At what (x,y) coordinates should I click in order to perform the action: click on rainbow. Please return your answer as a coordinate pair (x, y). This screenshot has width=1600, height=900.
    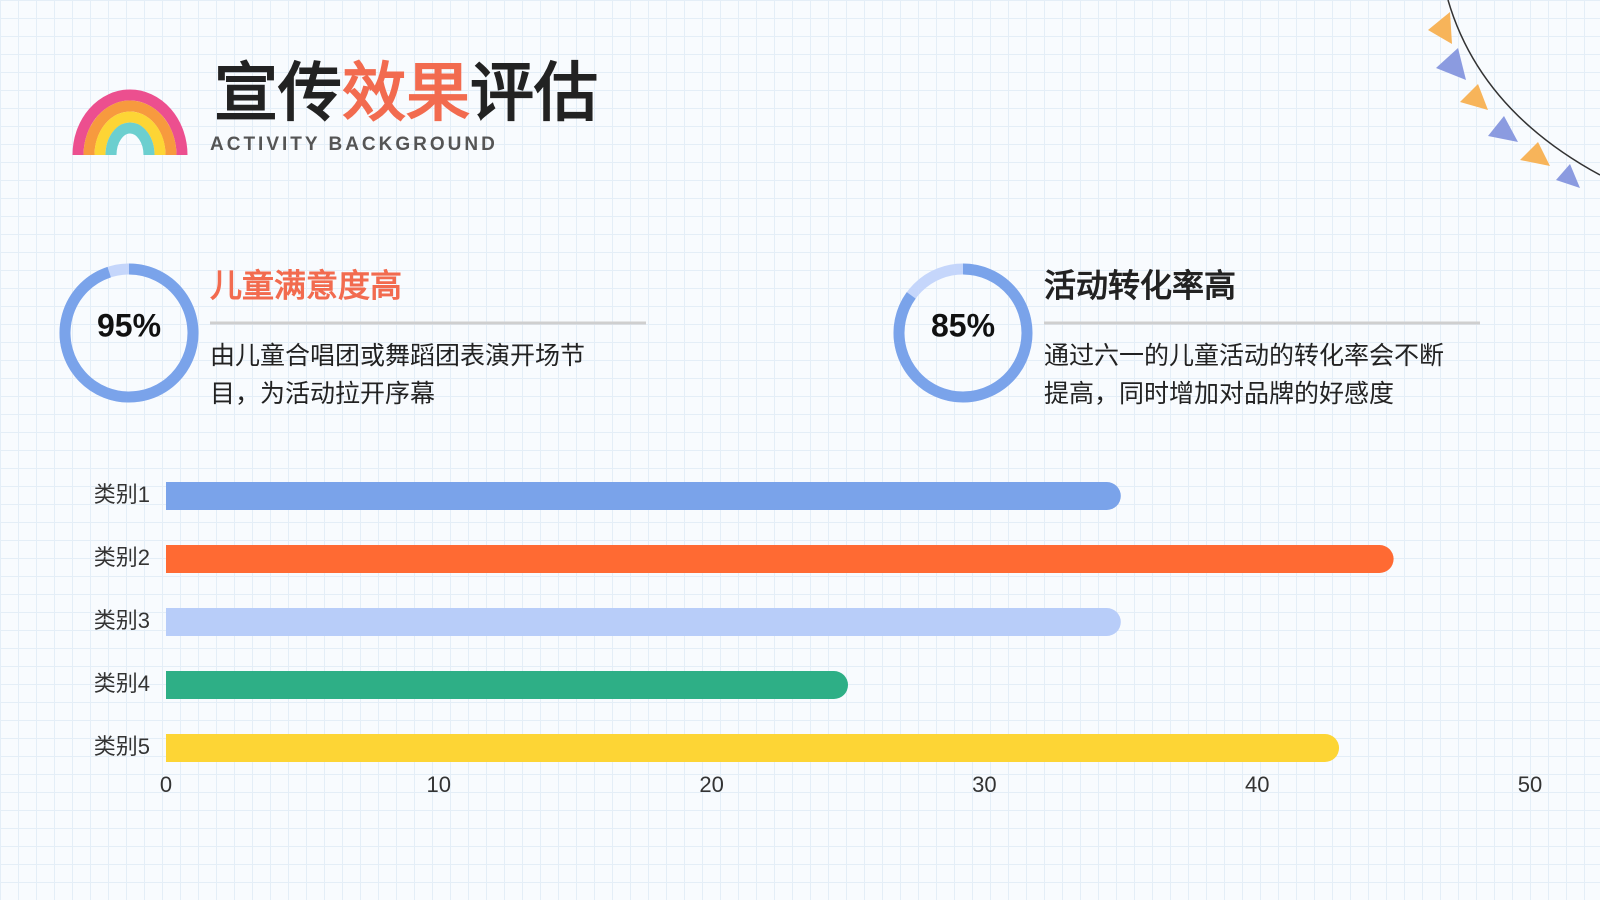
    Looking at the image, I should click on (130, 122).